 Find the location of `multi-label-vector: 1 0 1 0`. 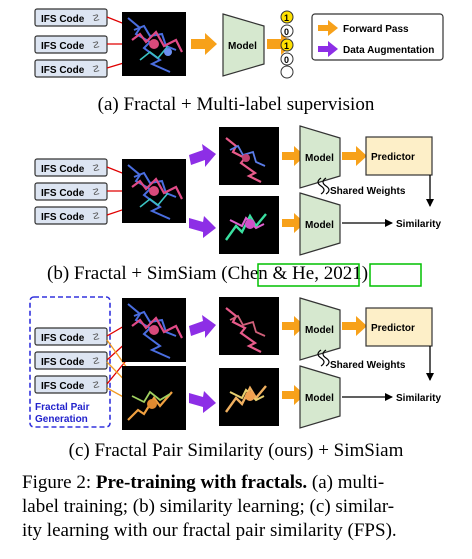

multi-label-vector: 1 0 1 0 is located at coordinates (287, 44).